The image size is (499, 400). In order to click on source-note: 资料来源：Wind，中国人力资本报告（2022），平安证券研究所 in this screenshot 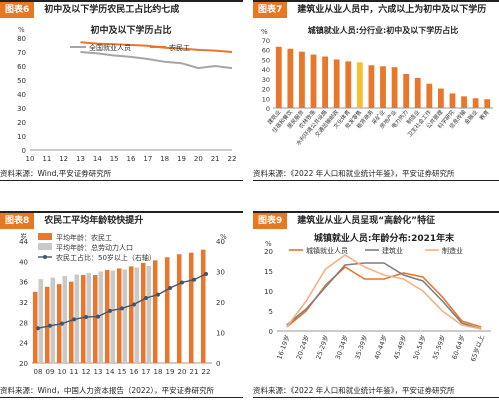, I will do `click(121, 391)`.